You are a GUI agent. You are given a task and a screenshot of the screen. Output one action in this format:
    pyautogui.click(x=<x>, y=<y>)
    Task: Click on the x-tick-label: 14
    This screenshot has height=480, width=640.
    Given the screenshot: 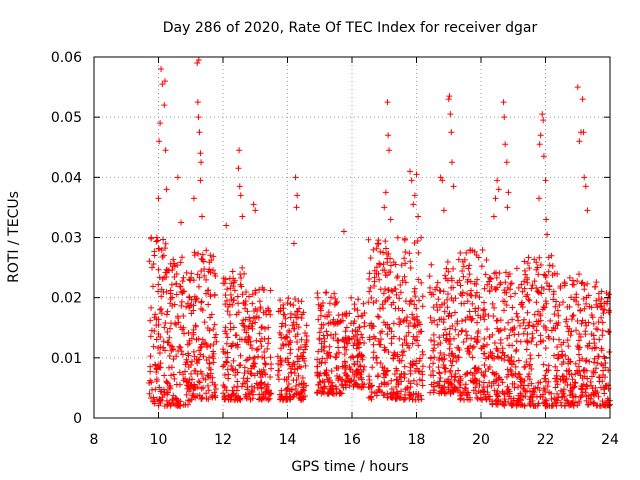 What is the action you would take?
    pyautogui.click(x=288, y=440)
    